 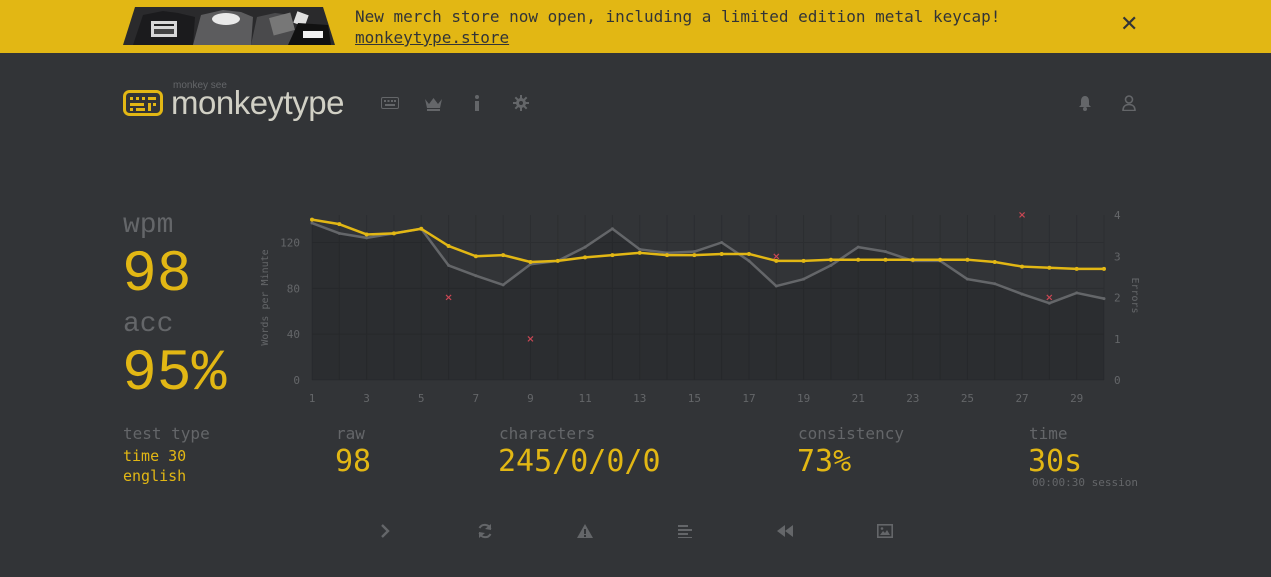 I want to click on x-tick-label: 7, so click(x=476, y=398).